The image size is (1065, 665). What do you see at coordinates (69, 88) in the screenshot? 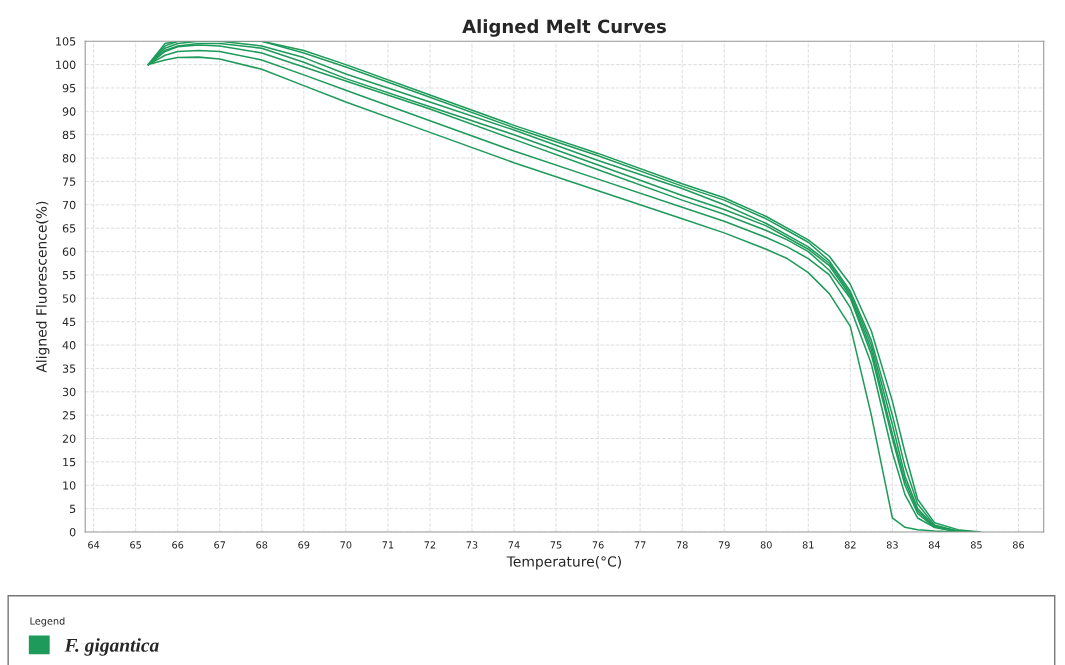
I see `y-tick-label: 95` at bounding box center [69, 88].